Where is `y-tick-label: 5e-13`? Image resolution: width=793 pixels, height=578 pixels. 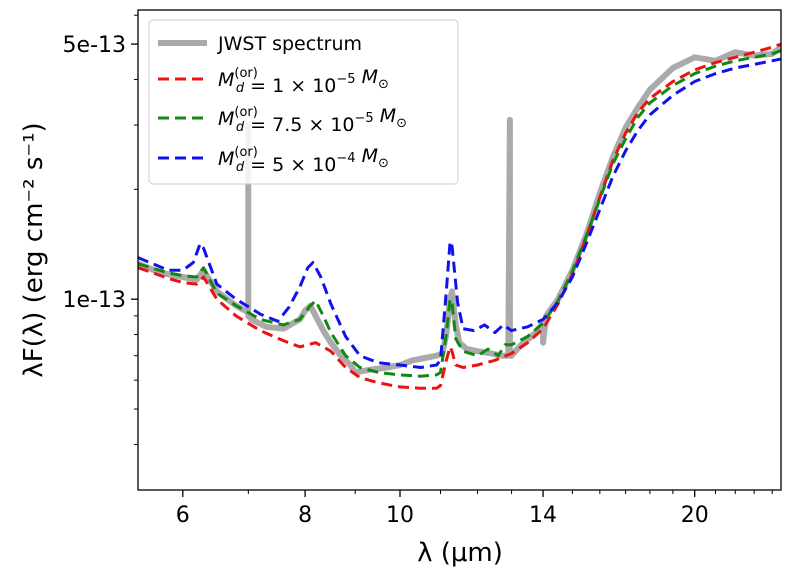 y-tick-label: 5e-13 is located at coordinates (94, 45).